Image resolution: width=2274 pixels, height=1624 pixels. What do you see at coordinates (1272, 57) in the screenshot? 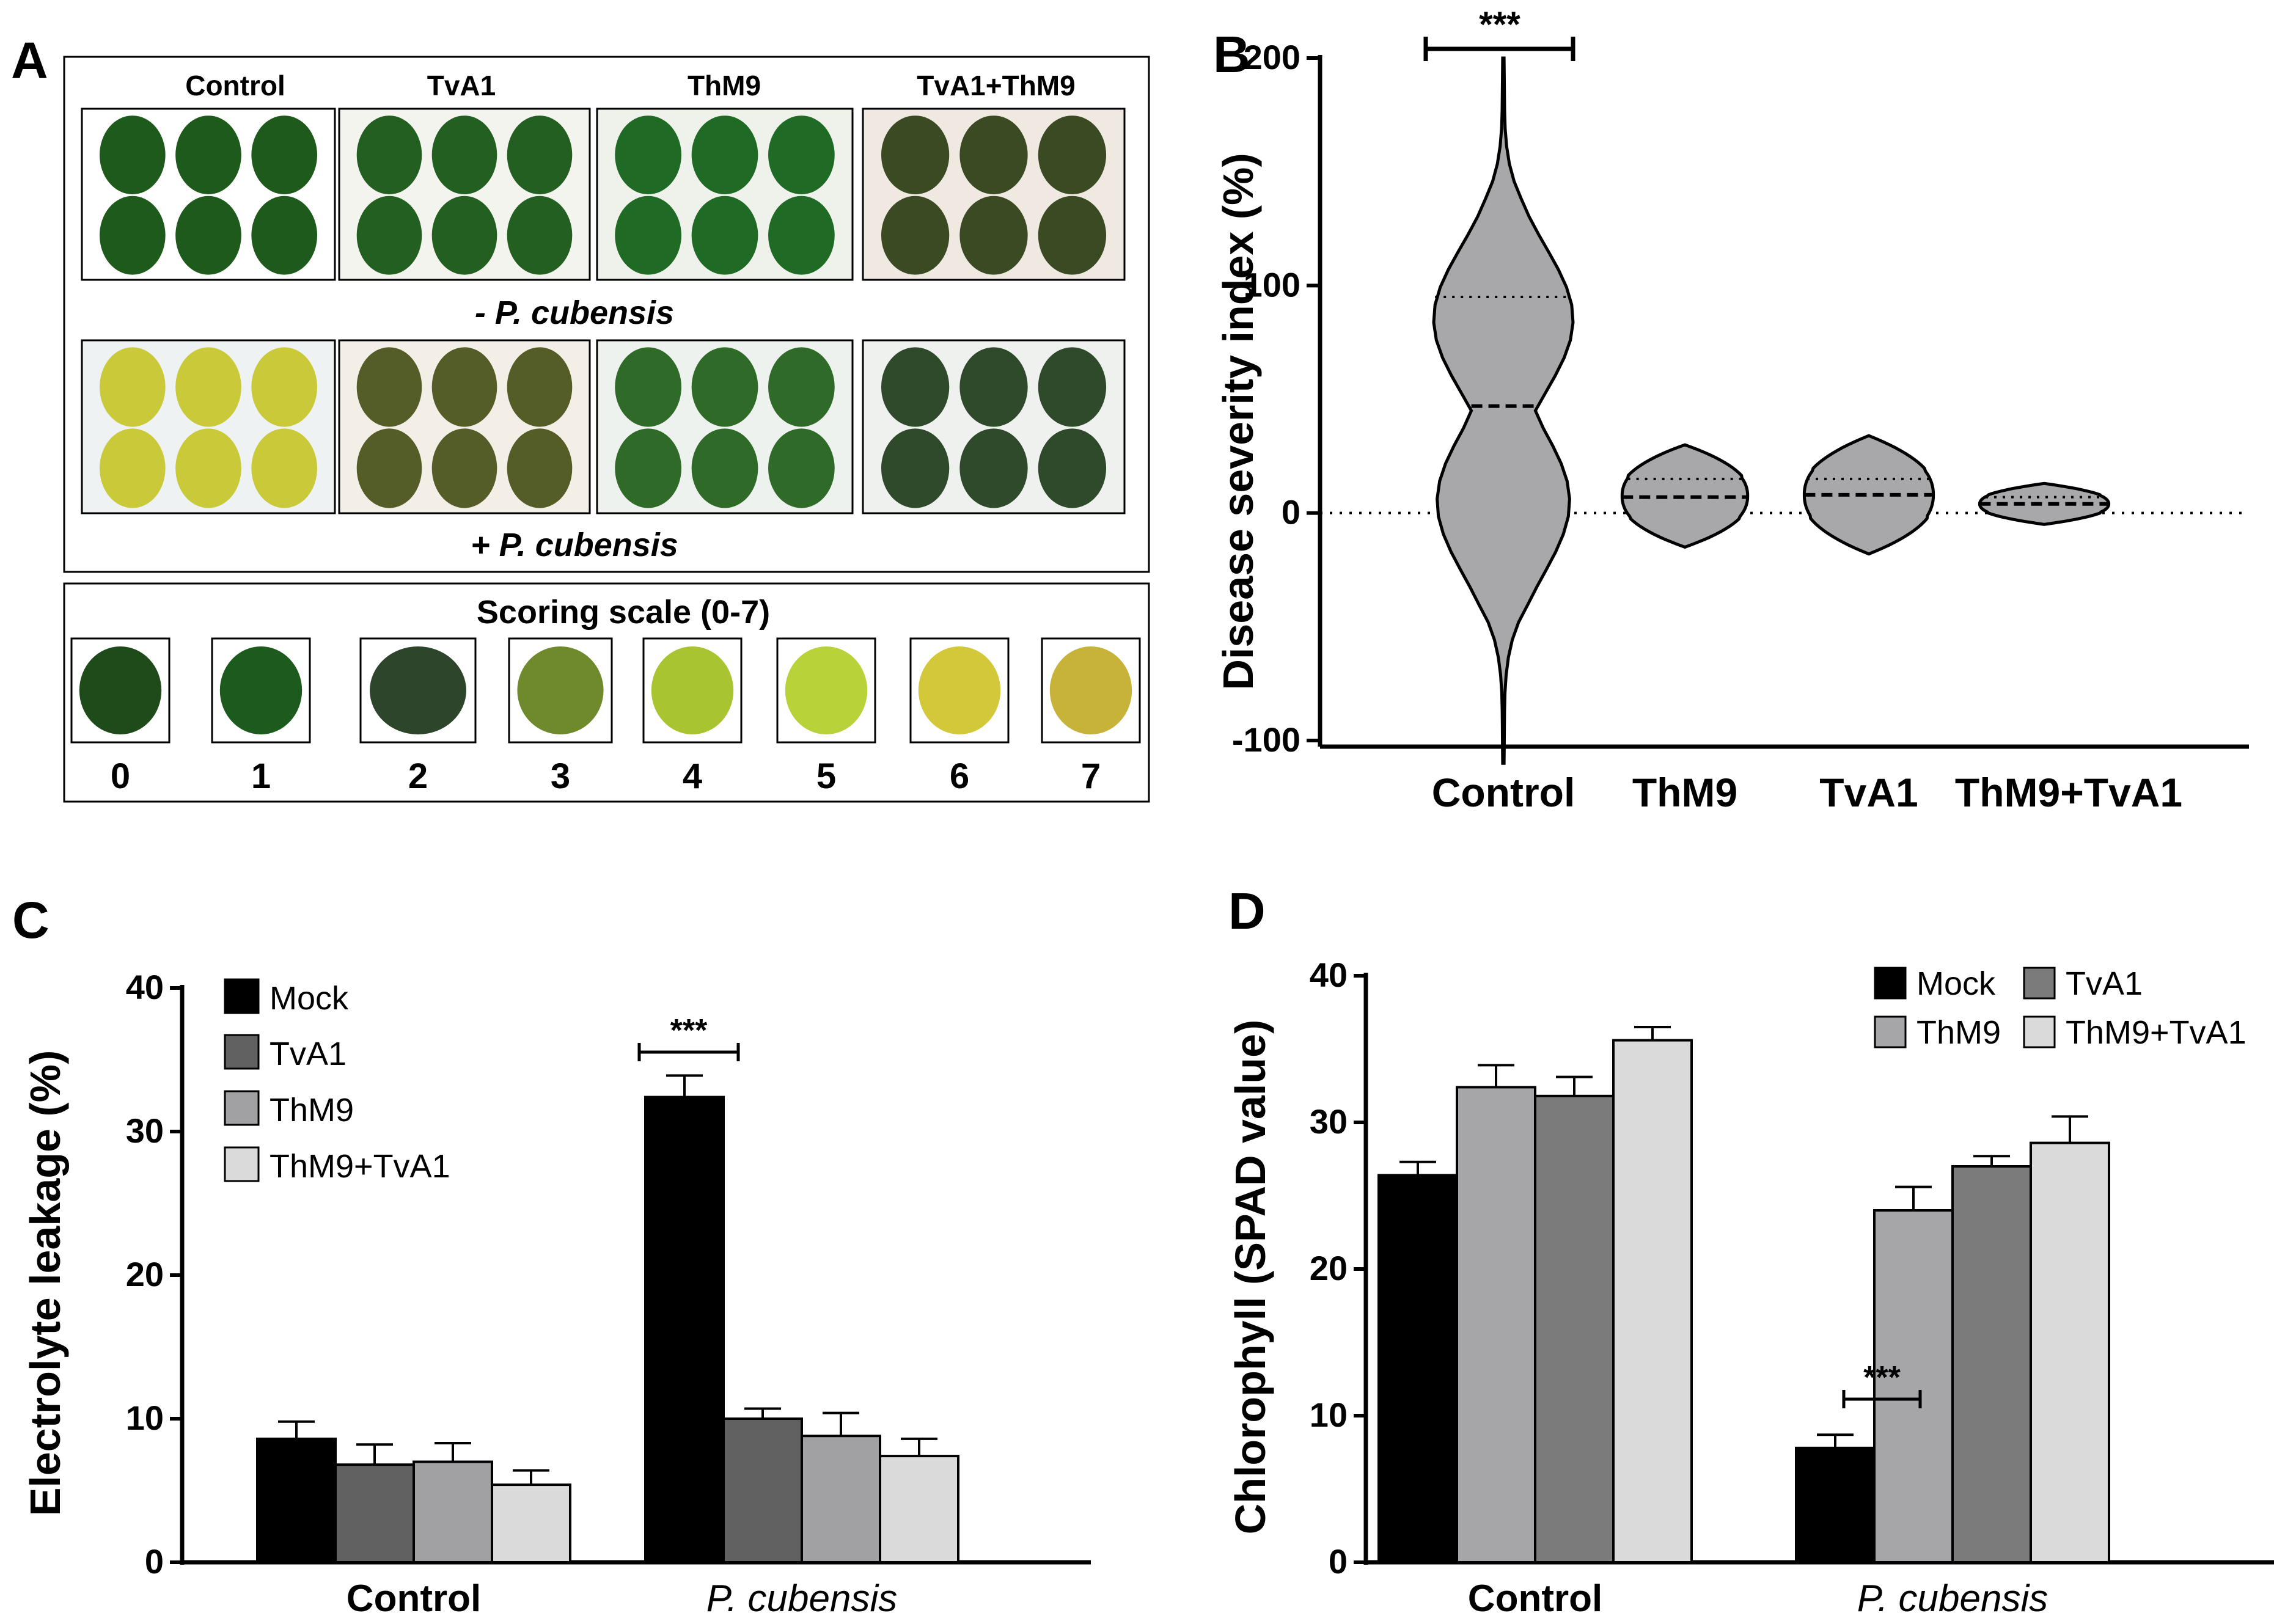
I see `b-y-tick-label: 200` at bounding box center [1272, 57].